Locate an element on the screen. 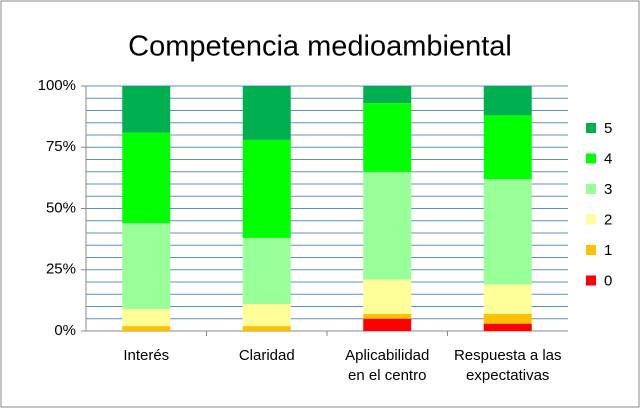 This screenshot has height=409, width=641. chart-title: Competencia medioambiental is located at coordinates (320, 47).